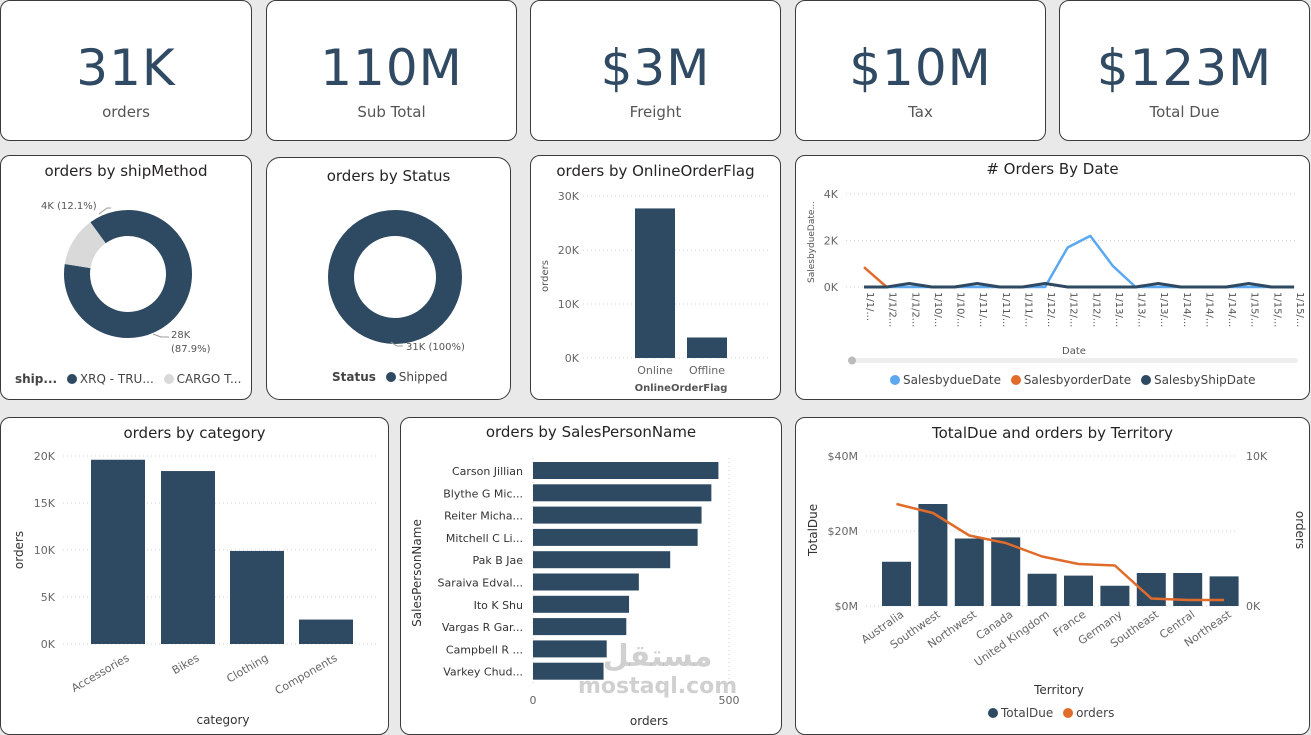 Image resolution: width=1311 pixels, height=735 pixels. What do you see at coordinates (852, 360) in the screenshot?
I see `scrollbar-thumb` at bounding box center [852, 360].